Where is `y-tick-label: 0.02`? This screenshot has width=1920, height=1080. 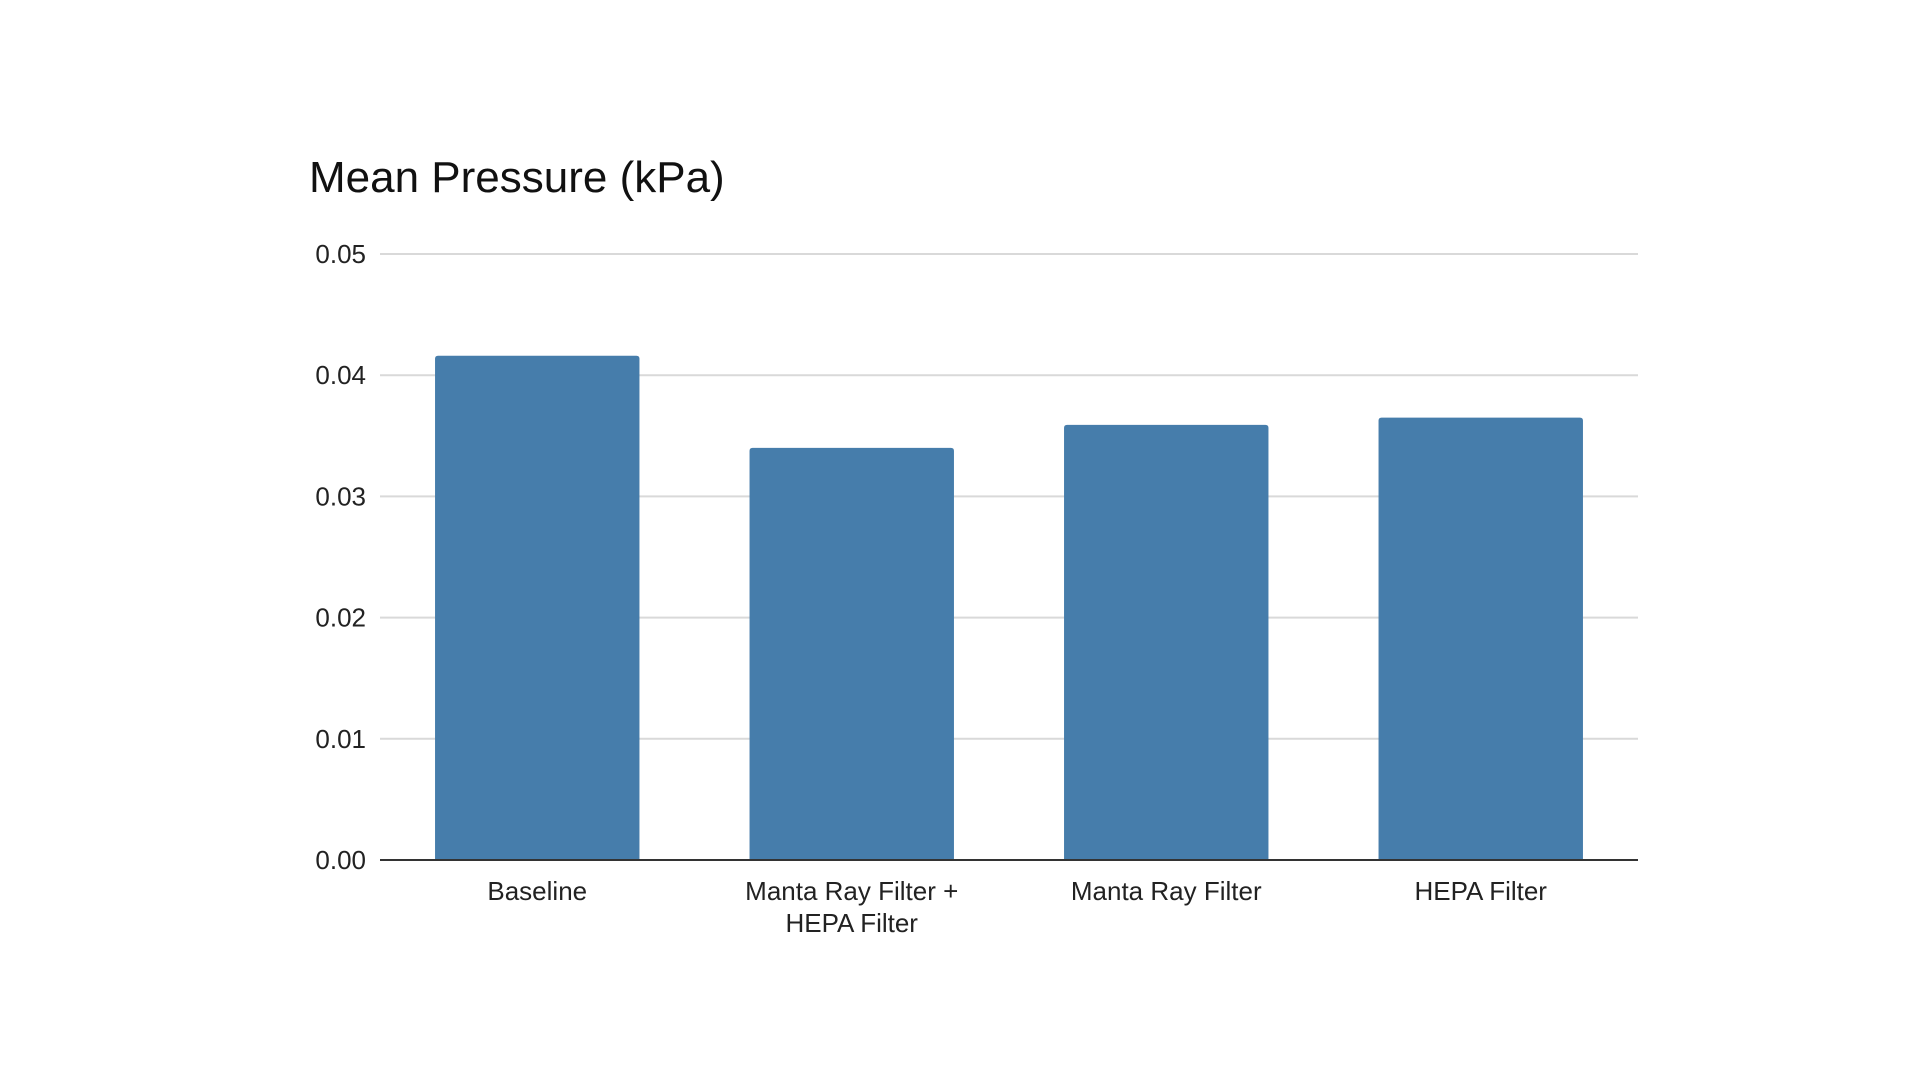 y-tick-label: 0.02 is located at coordinates (340, 618).